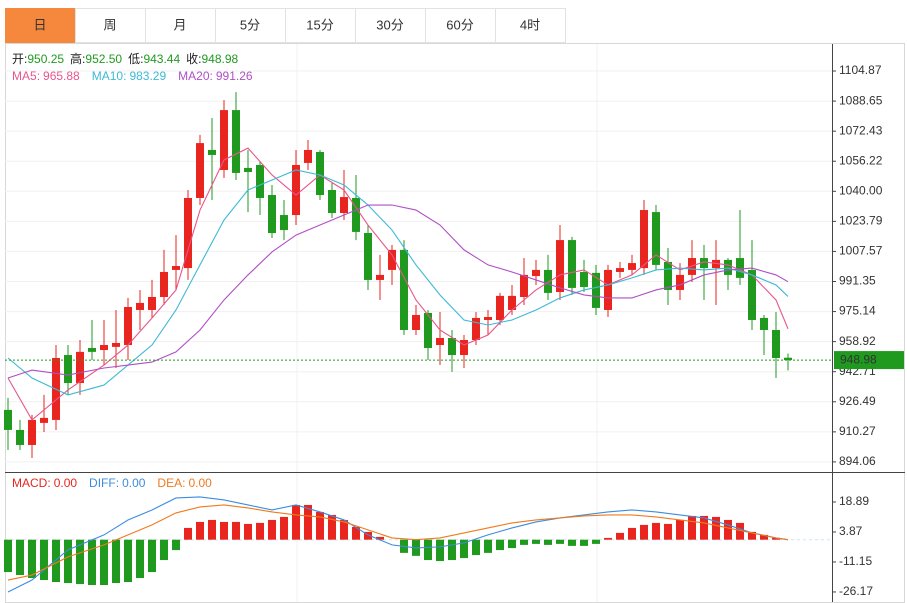  What do you see at coordinates (19, 59) in the screenshot?
I see `info-label: 开:` at bounding box center [19, 59].